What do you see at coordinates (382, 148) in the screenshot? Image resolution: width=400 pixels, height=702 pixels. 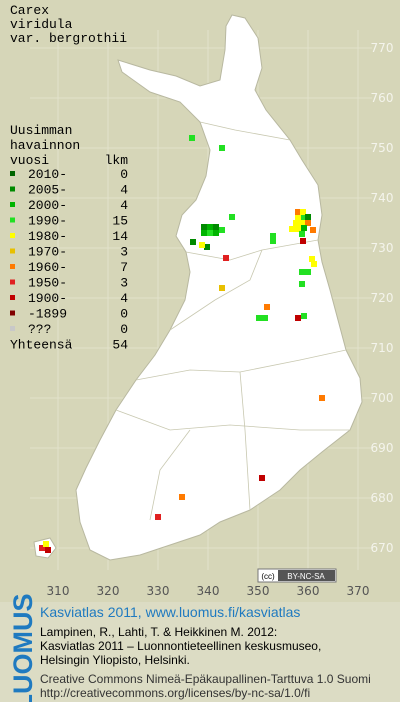 I see `y-tick-label: 750` at bounding box center [382, 148].